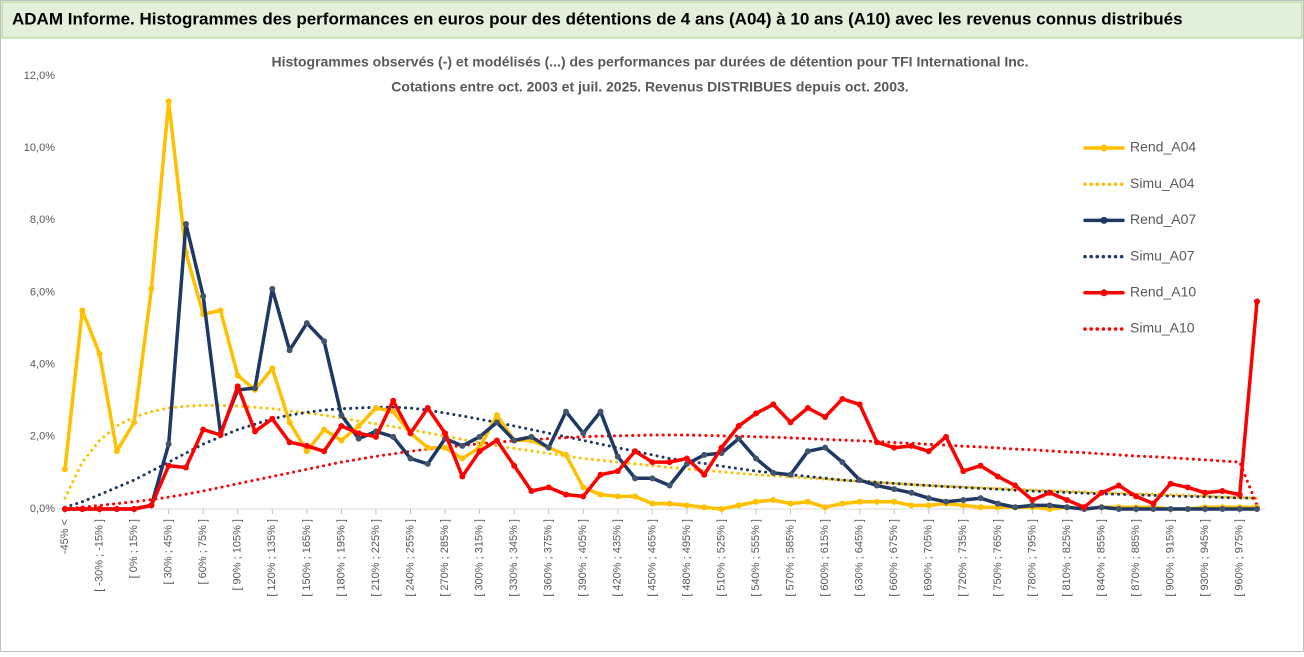 The width and height of the screenshot is (1304, 657). Describe the element at coordinates (203, 551) in the screenshot. I see `x-tick-label: [ 60% ; 75% ]` at that location.